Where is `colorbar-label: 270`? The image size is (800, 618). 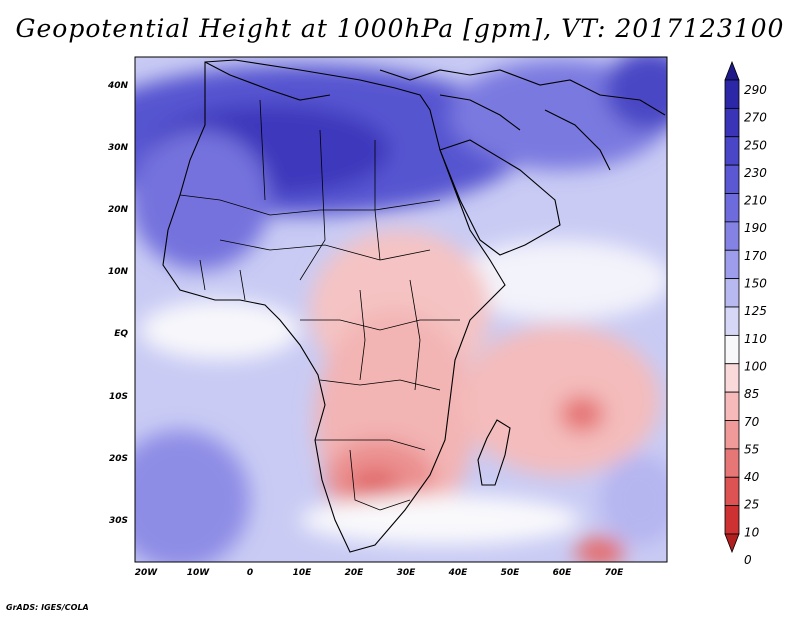 colorbar-label: 270 is located at coordinates (755, 118).